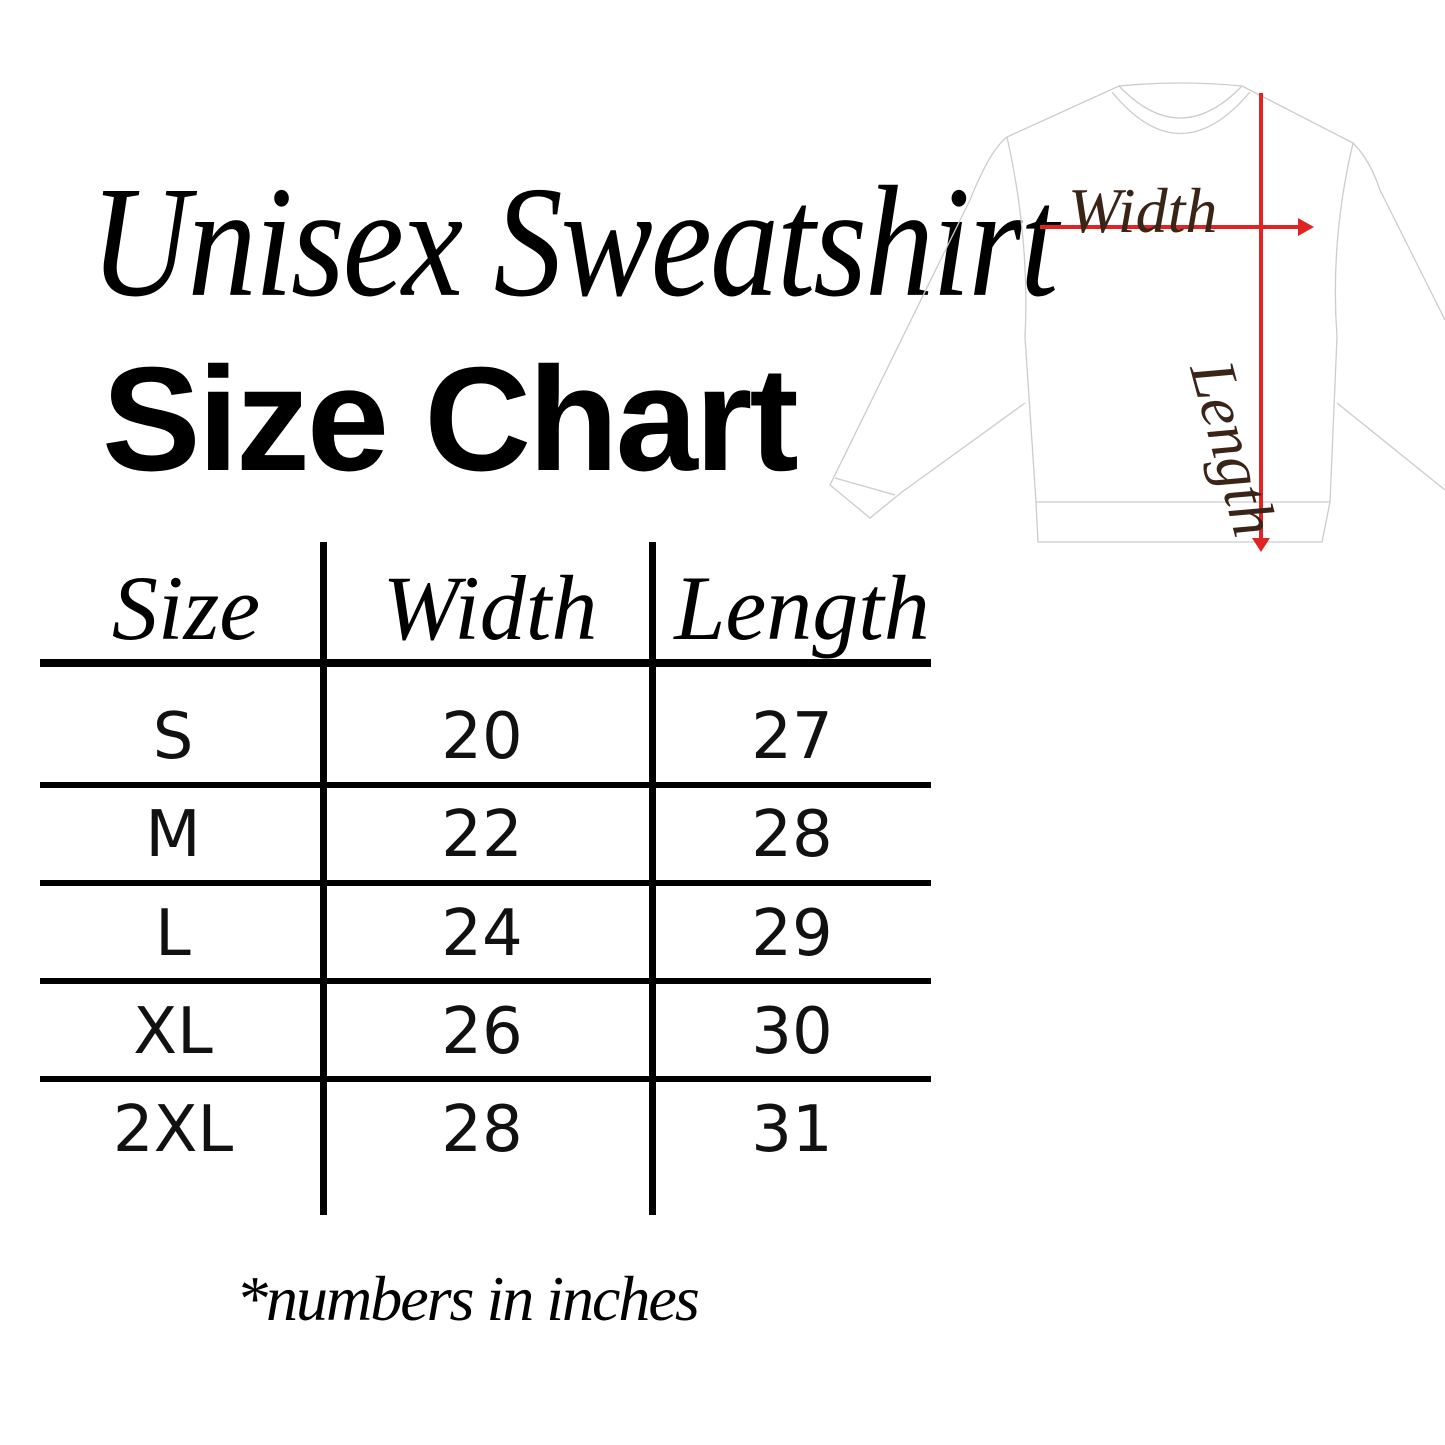 Image resolution: width=1445 pixels, height=1445 pixels. What do you see at coordinates (792, 1032) in the screenshot?
I see `cell-length: 30` at bounding box center [792, 1032].